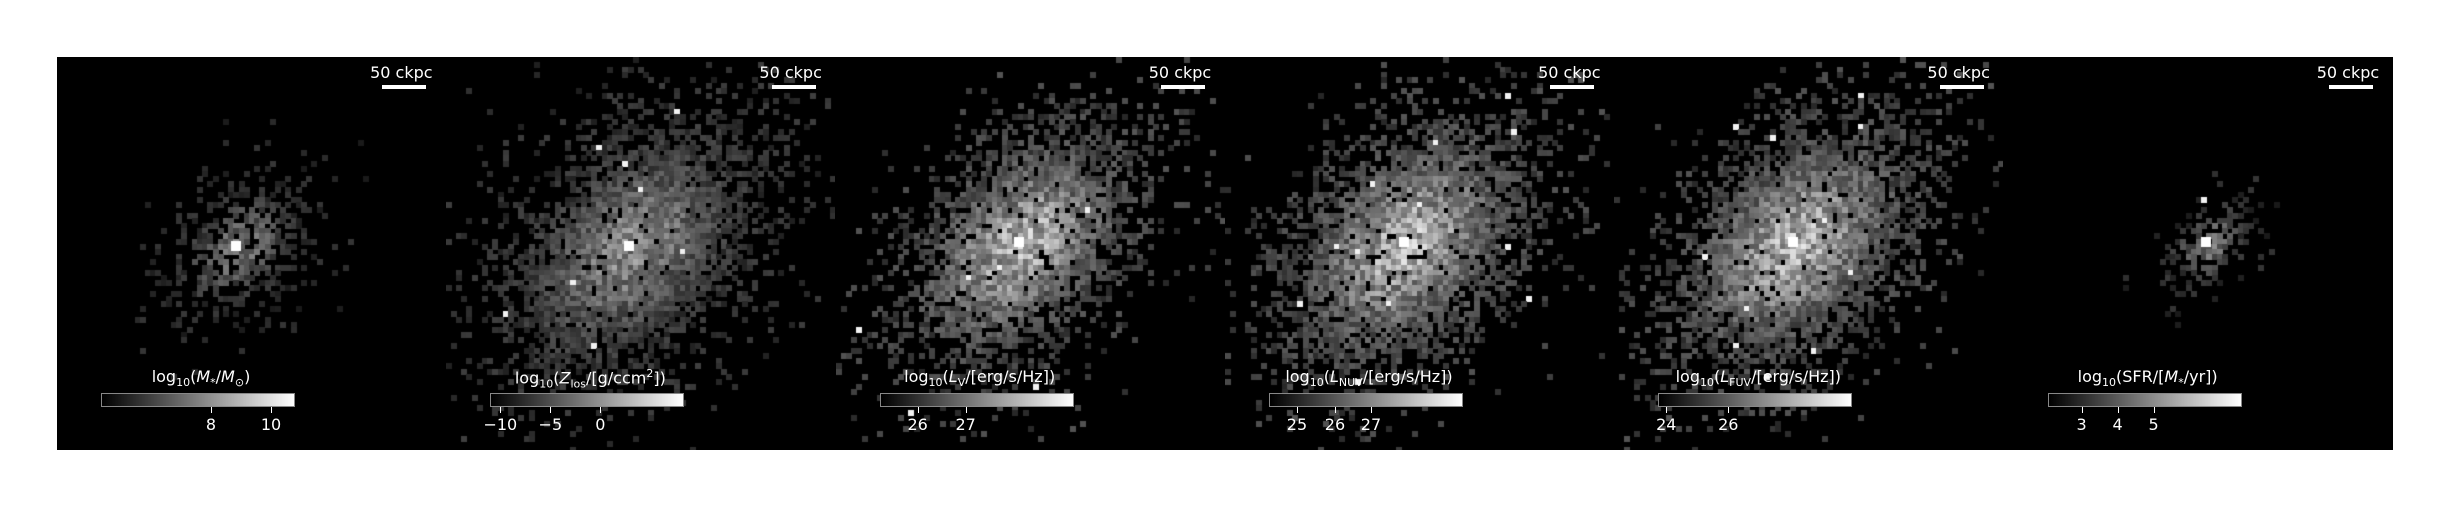 This screenshot has width=2444, height=507. I want to click on colorbar-tick-label: 4, so click(2117, 424).